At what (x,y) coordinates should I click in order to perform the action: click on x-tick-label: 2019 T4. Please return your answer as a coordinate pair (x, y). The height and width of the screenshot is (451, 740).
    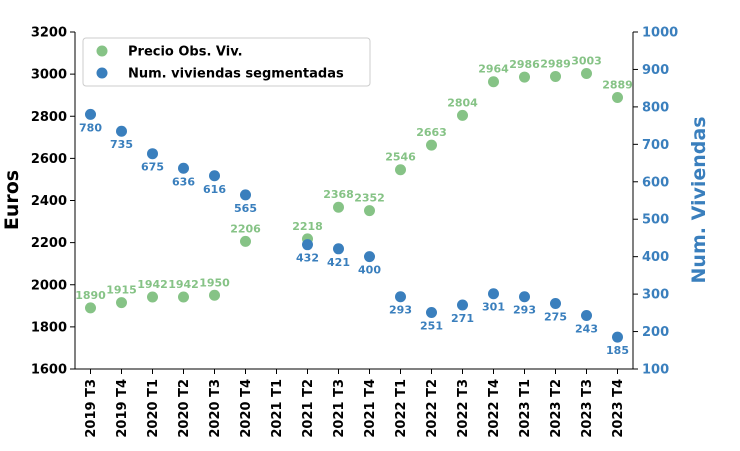
    Looking at the image, I should click on (122, 408).